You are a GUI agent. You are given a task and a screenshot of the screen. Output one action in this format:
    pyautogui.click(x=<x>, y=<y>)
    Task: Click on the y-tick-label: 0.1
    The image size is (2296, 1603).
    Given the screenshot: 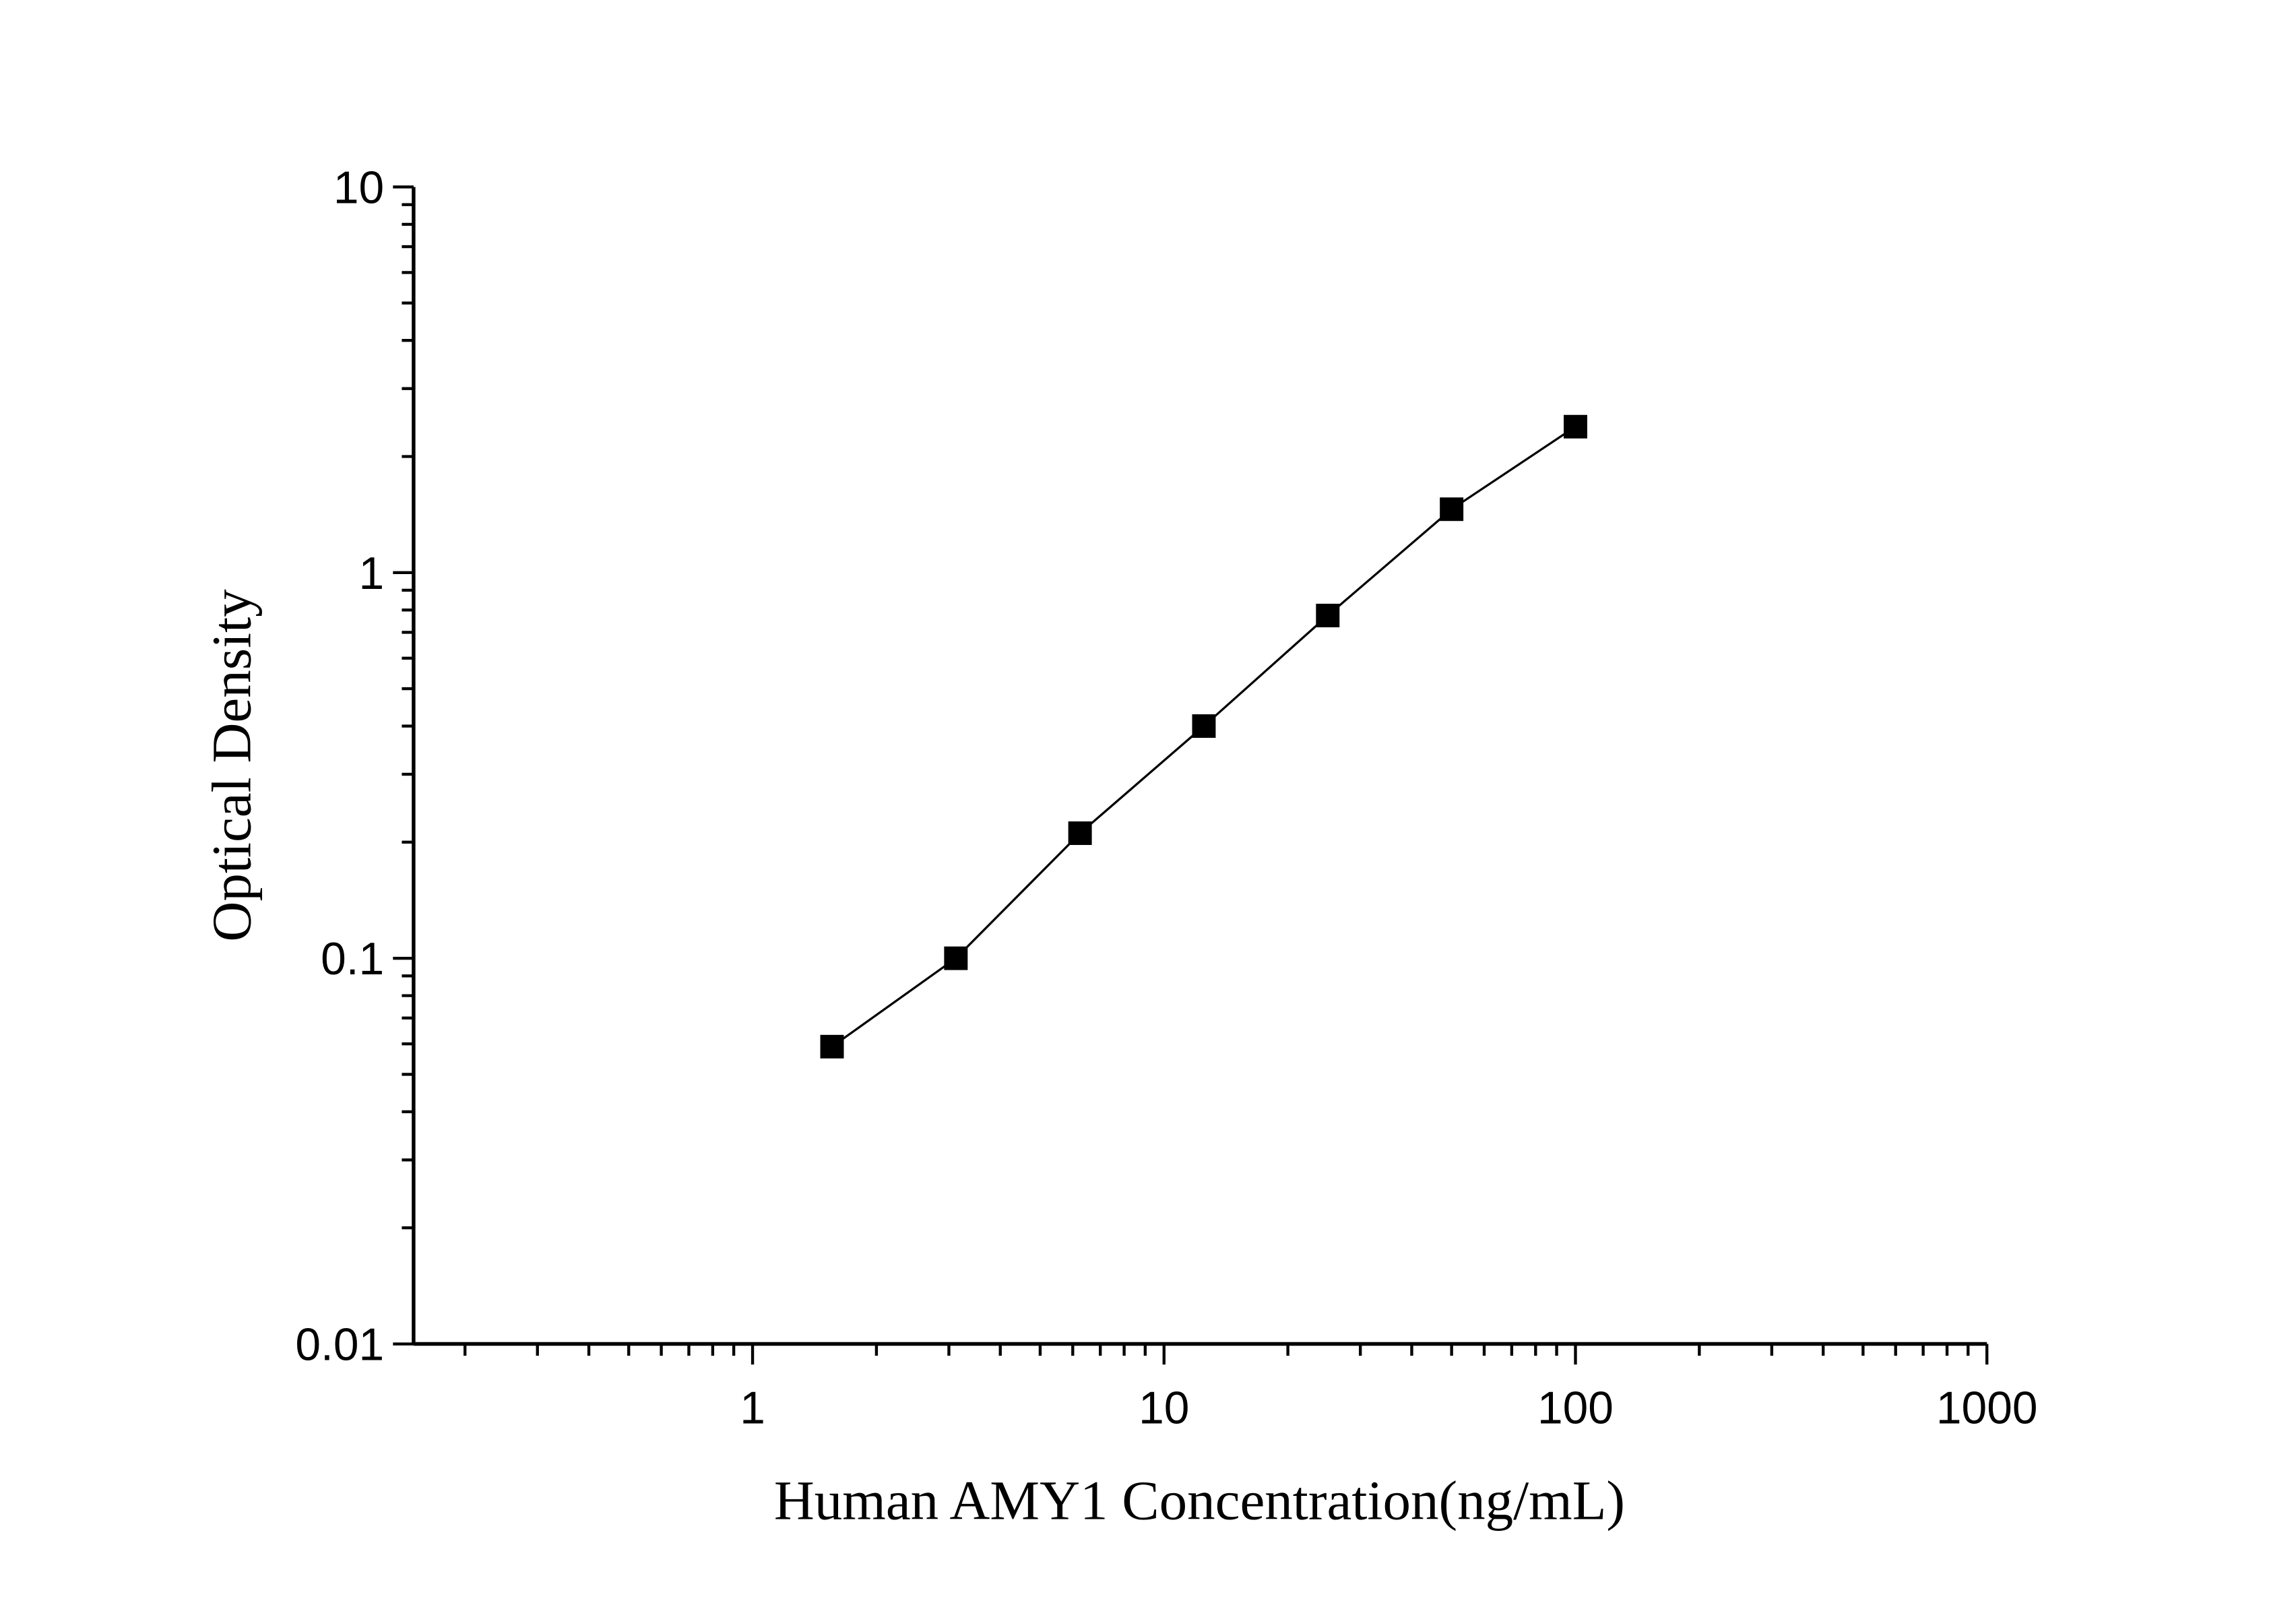 What is the action you would take?
    pyautogui.click(x=352, y=959)
    